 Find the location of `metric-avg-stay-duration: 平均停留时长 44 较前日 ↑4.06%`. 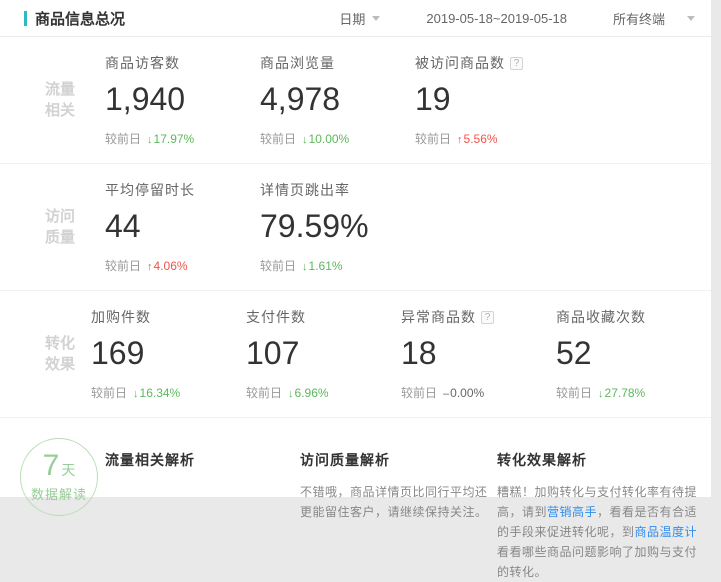

metric-avg-stay-duration: 平均停留时长 44 较前日 ↑4.06% is located at coordinates (182, 227).